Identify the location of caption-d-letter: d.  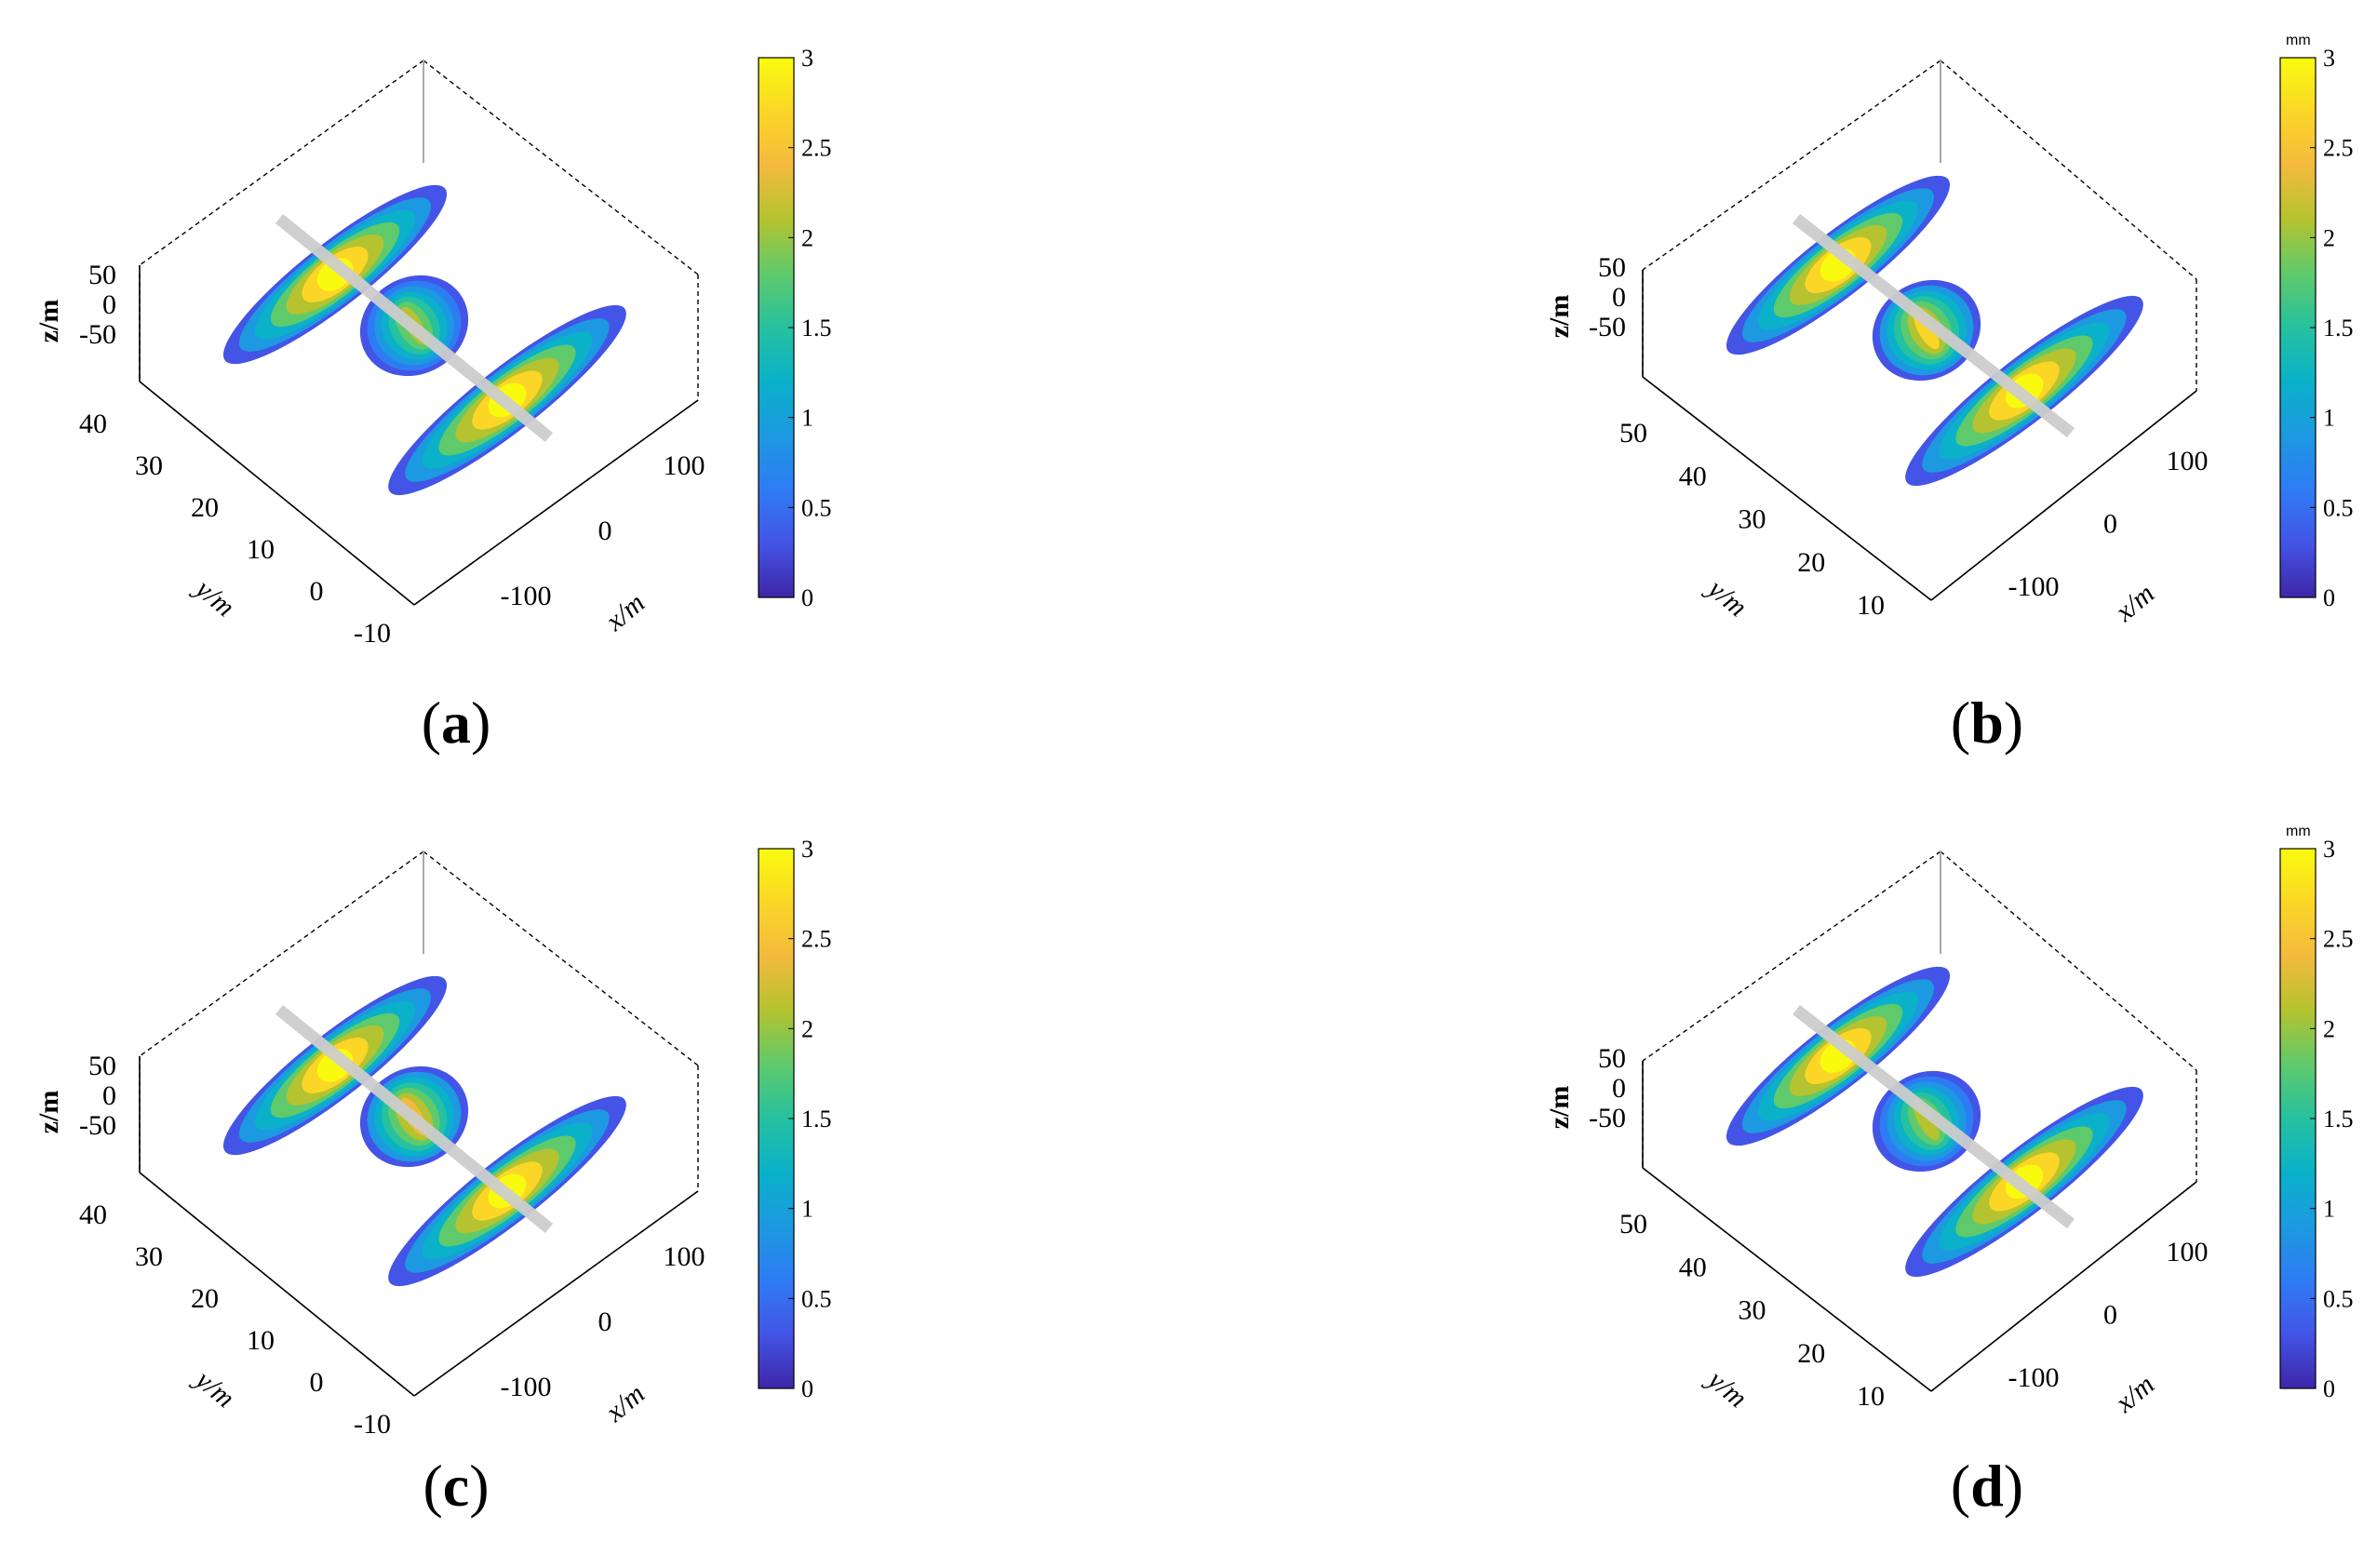
(1987, 1486).